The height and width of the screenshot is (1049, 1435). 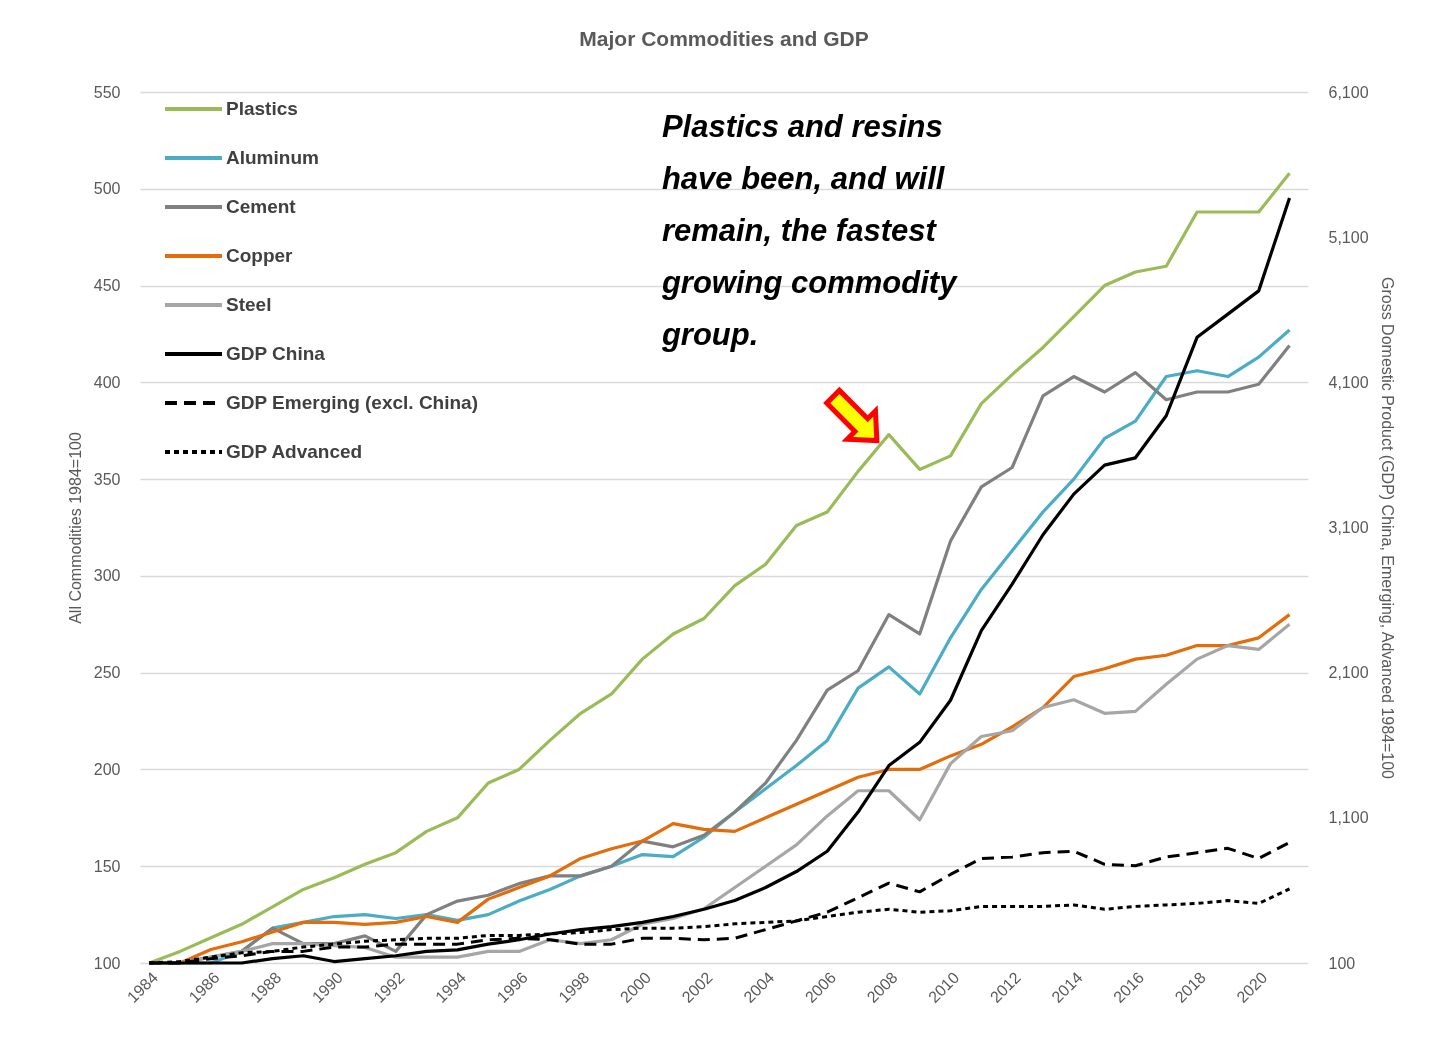 I want to click on y2-tick-label: 4,100, so click(x=1348, y=382).